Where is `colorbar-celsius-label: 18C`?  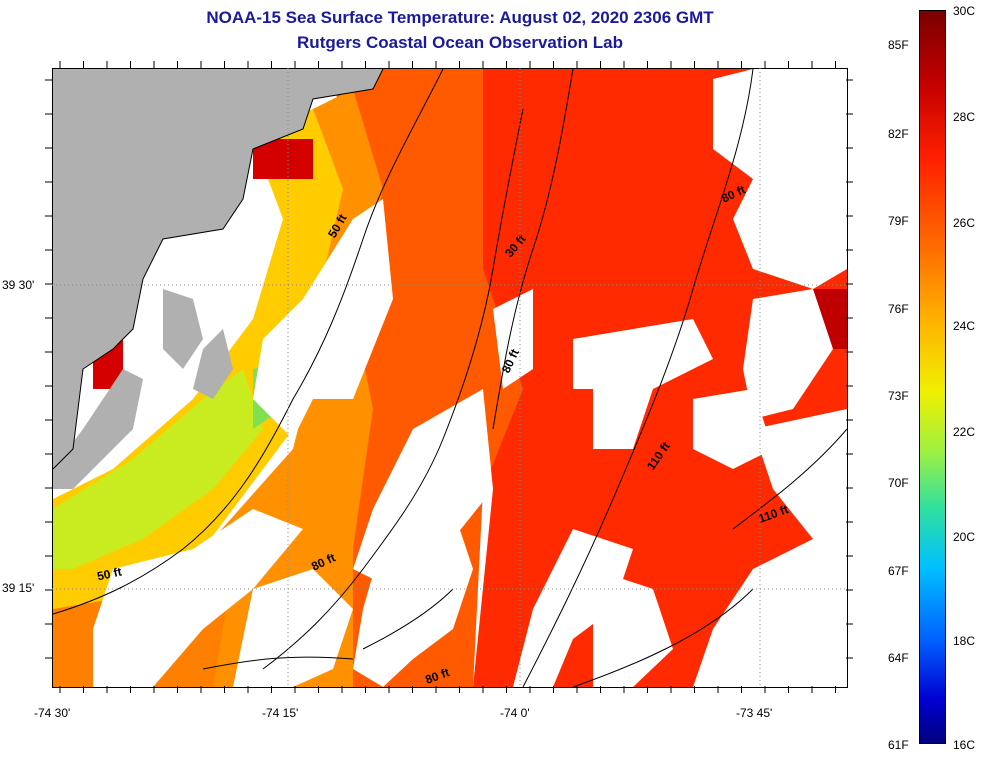
colorbar-celsius-label: 18C is located at coordinates (964, 641).